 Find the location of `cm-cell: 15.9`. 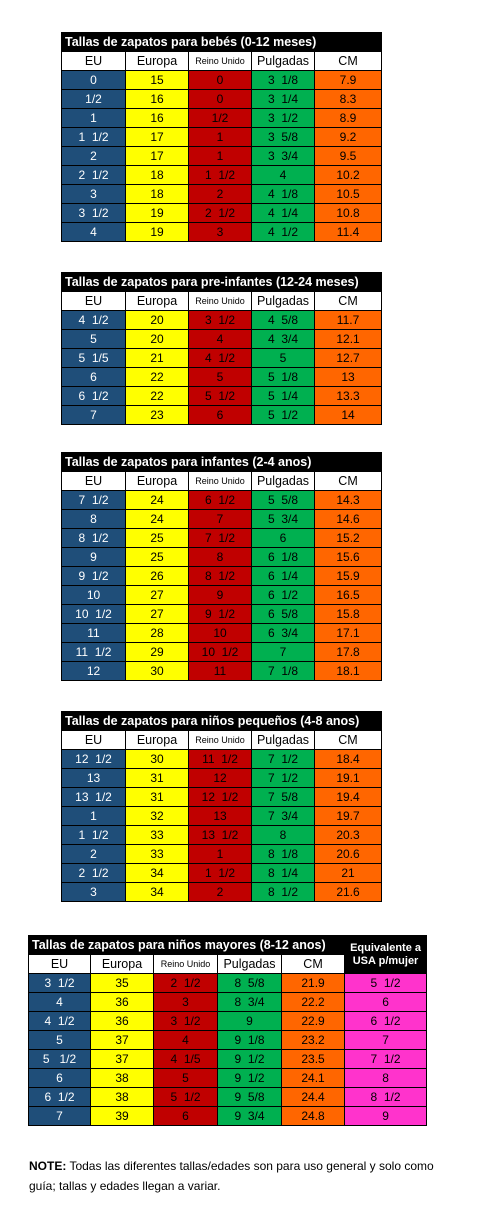

cm-cell: 15.9 is located at coordinates (348, 576).